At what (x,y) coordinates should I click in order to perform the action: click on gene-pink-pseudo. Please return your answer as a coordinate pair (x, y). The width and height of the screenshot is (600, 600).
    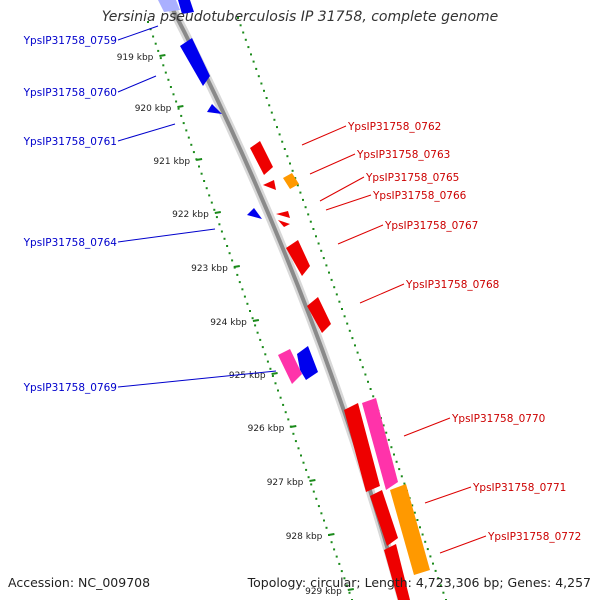
    Looking at the image, I should click on (290, 366).